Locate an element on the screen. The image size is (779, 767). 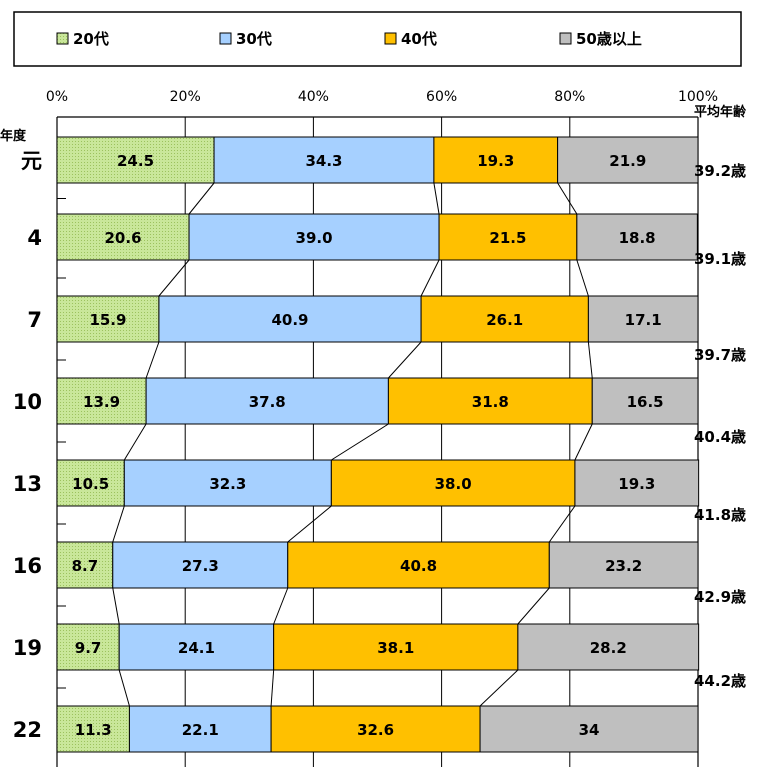
data-label: 27.3 is located at coordinates (200, 566).